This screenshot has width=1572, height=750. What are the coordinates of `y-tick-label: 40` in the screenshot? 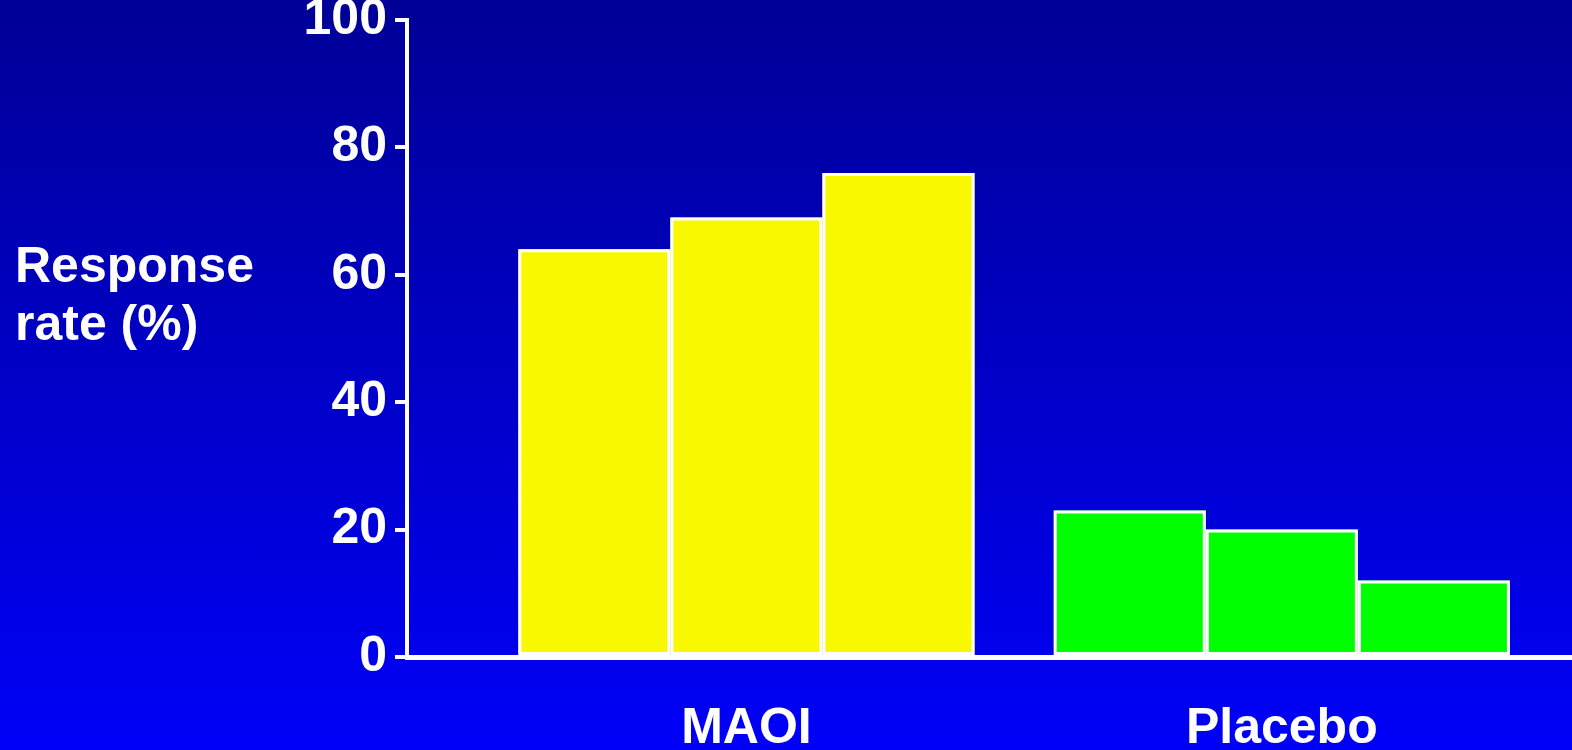 It's located at (359, 398).